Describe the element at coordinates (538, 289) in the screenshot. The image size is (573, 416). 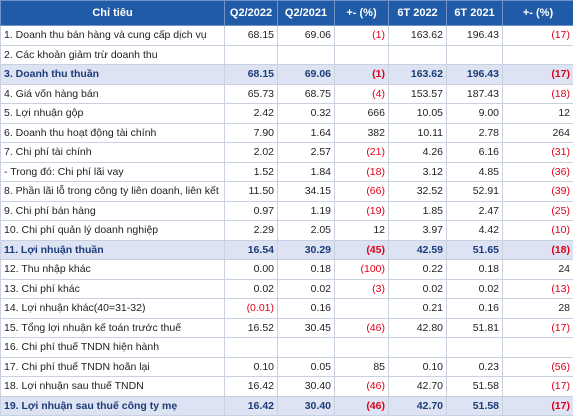
I see `cell-6m-change: (13)` at that location.